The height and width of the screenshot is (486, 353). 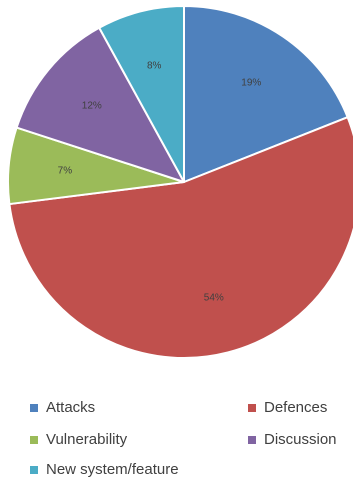 I want to click on legend-item-attacks: Attacks, so click(x=62, y=407).